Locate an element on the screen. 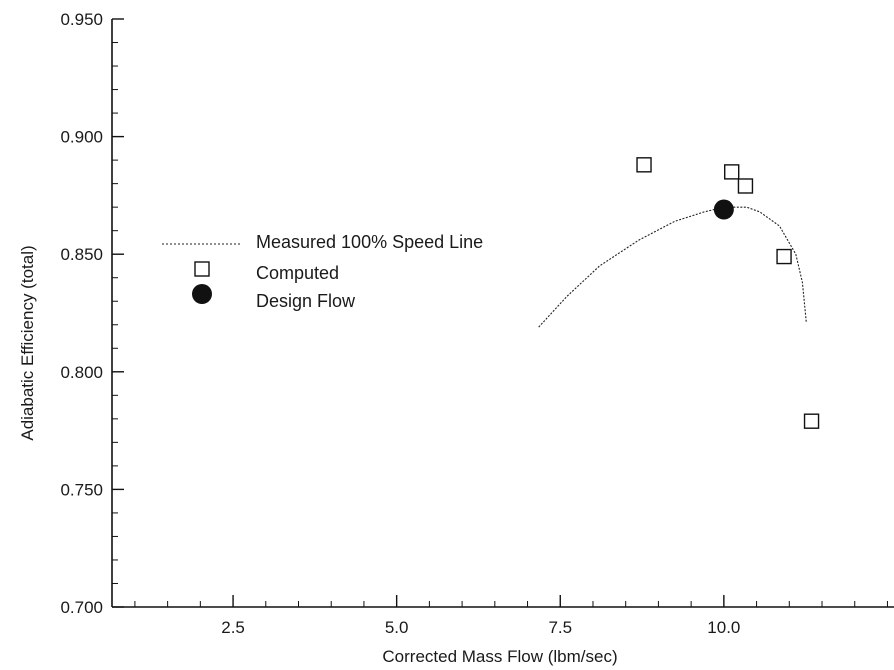  y-tick-label: 0.750 is located at coordinates (81, 489).